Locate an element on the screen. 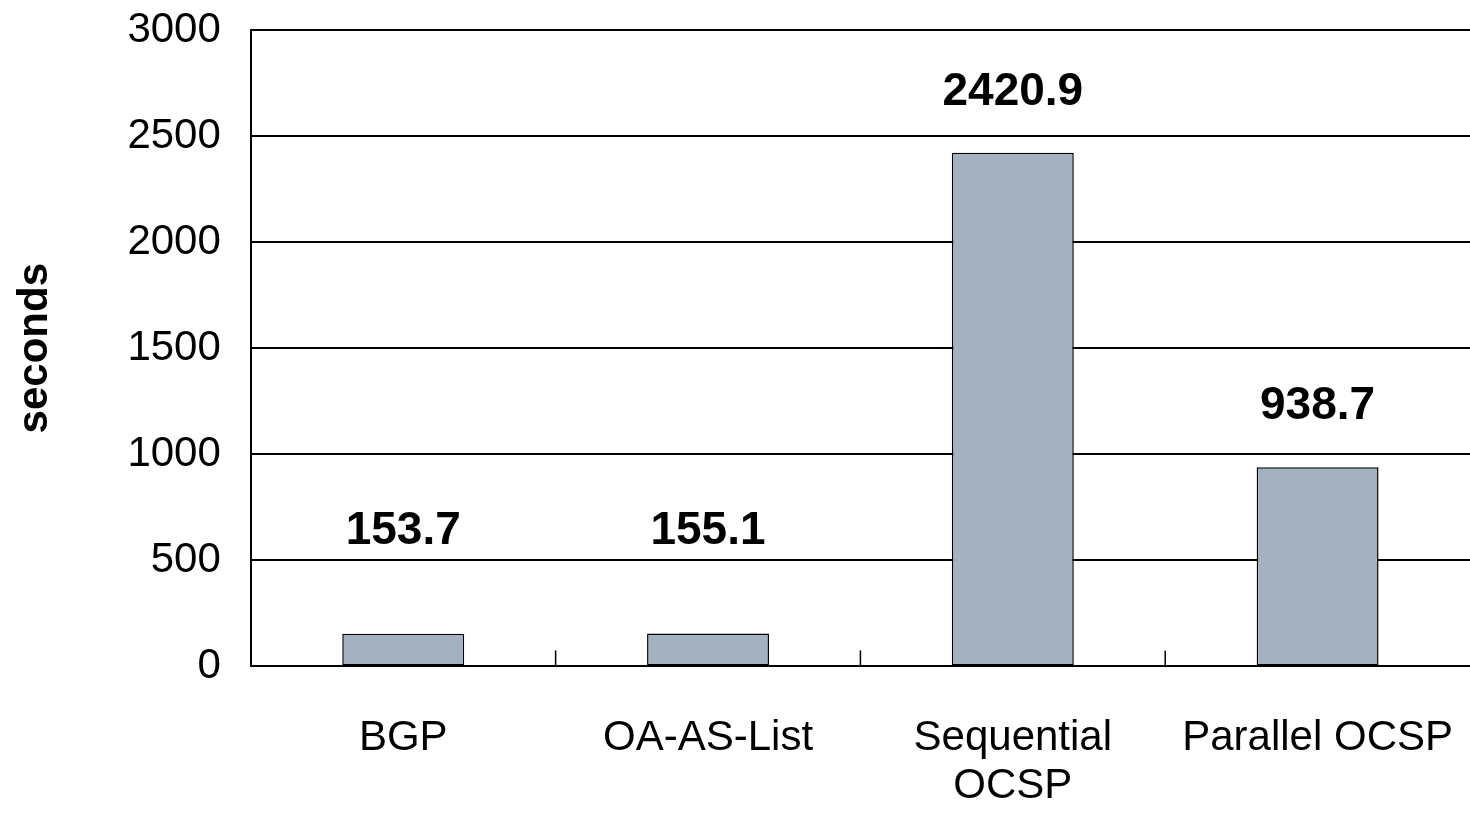 This screenshot has height=815, width=1470. y-tick-label: 3000 is located at coordinates (174, 27).